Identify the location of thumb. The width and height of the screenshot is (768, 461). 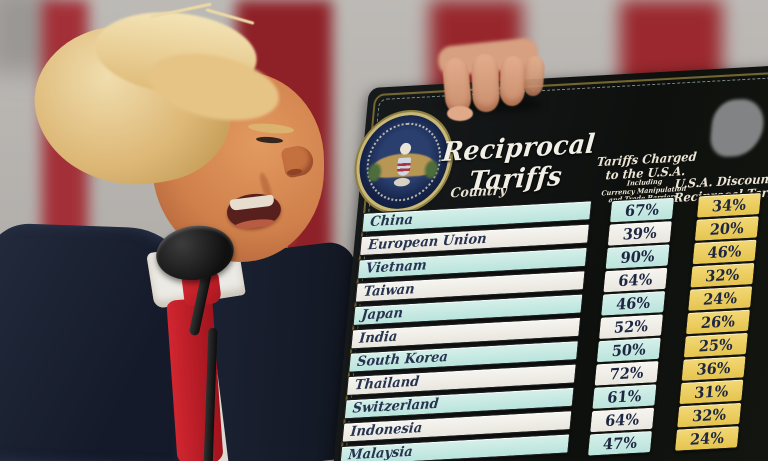
(460, 113).